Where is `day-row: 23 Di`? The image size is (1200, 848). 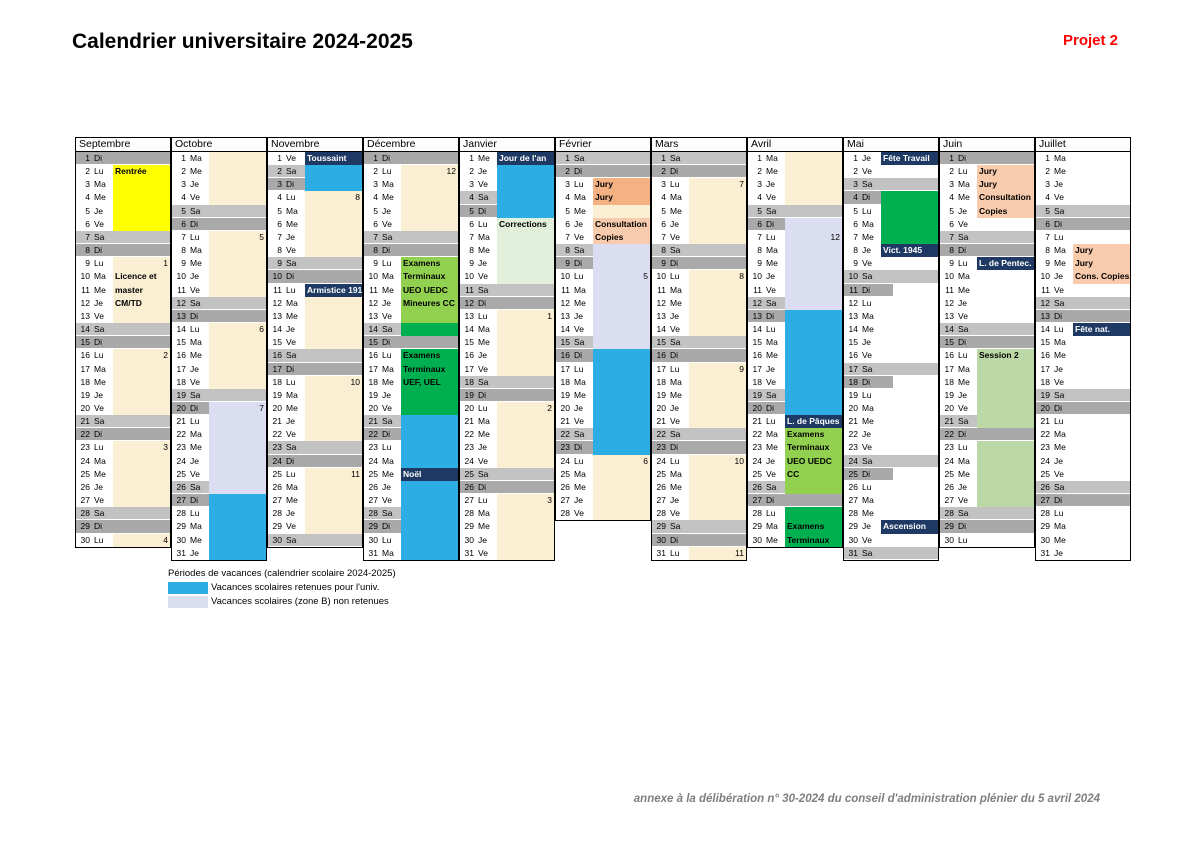 day-row: 23 Di is located at coordinates (699, 448).